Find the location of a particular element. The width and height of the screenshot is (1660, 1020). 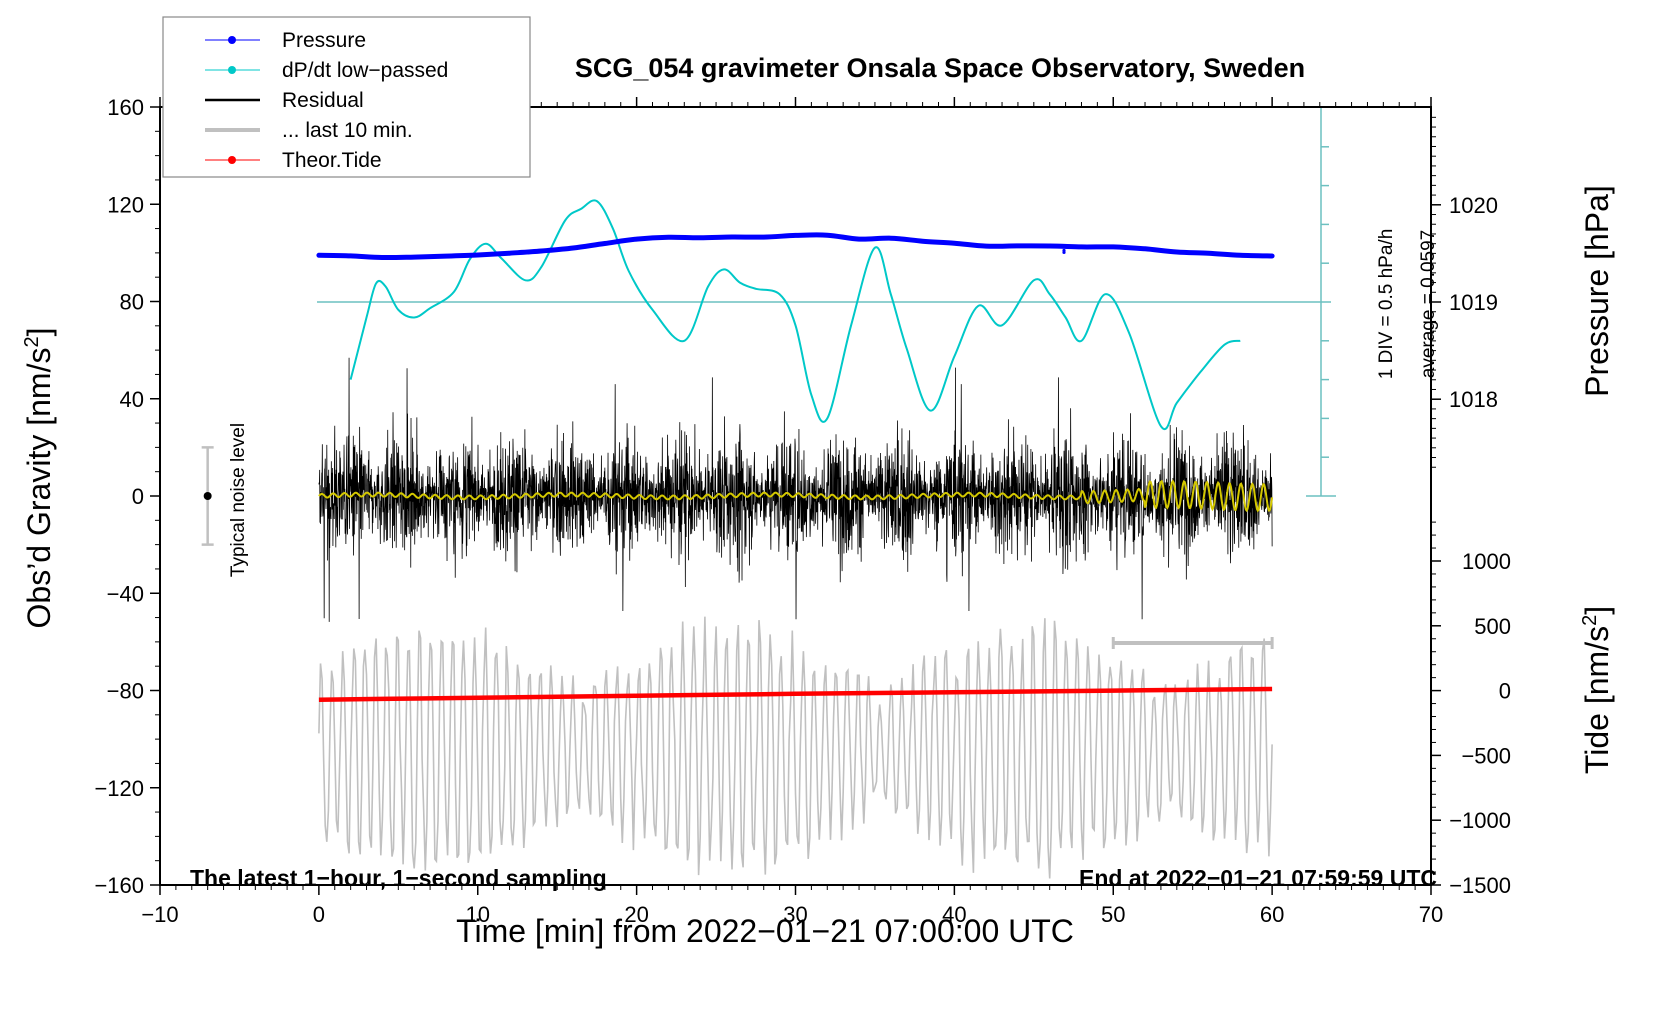

y-left-tick-label: 120 is located at coordinates (125, 204).